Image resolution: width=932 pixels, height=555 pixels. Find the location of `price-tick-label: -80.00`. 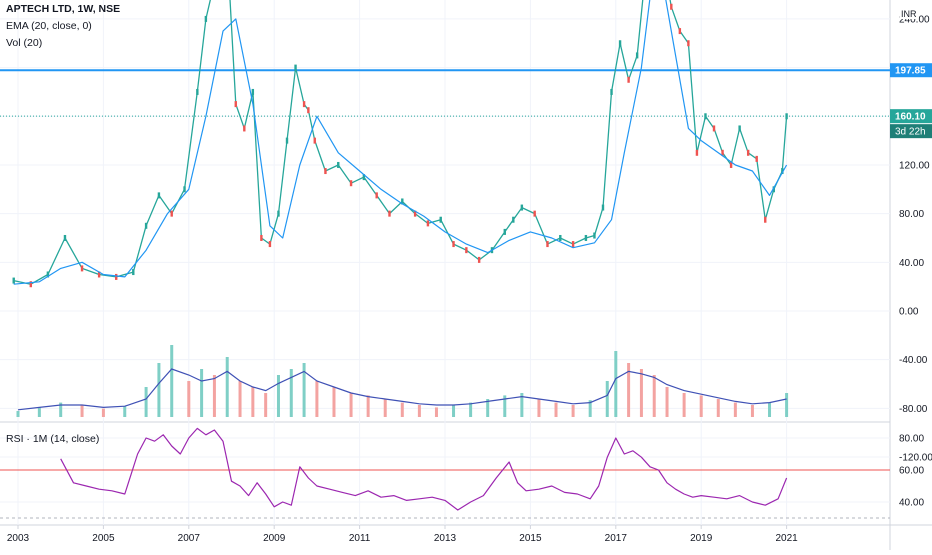

price-tick-label: -80.00 is located at coordinates (913, 409).